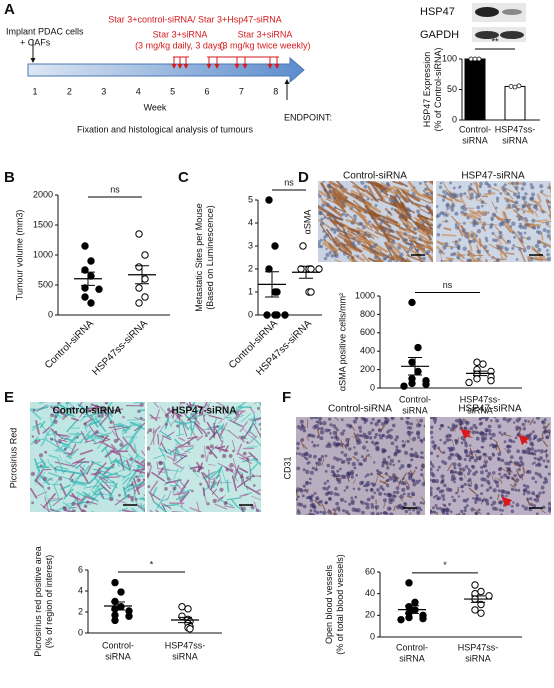  Describe the element at coordinates (375, 221) in the screenshot. I see `micrograph` at that location.